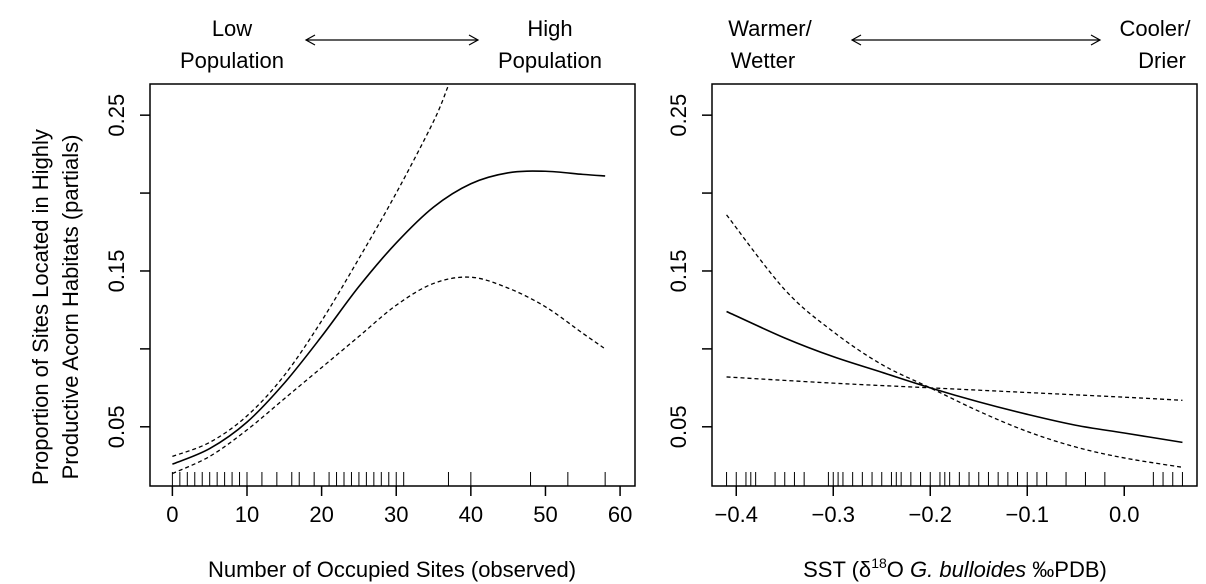 This screenshot has width=1206, height=584. Describe the element at coordinates (116, 426) in the screenshot. I see `left-y-tick-label: 0.05` at that location.